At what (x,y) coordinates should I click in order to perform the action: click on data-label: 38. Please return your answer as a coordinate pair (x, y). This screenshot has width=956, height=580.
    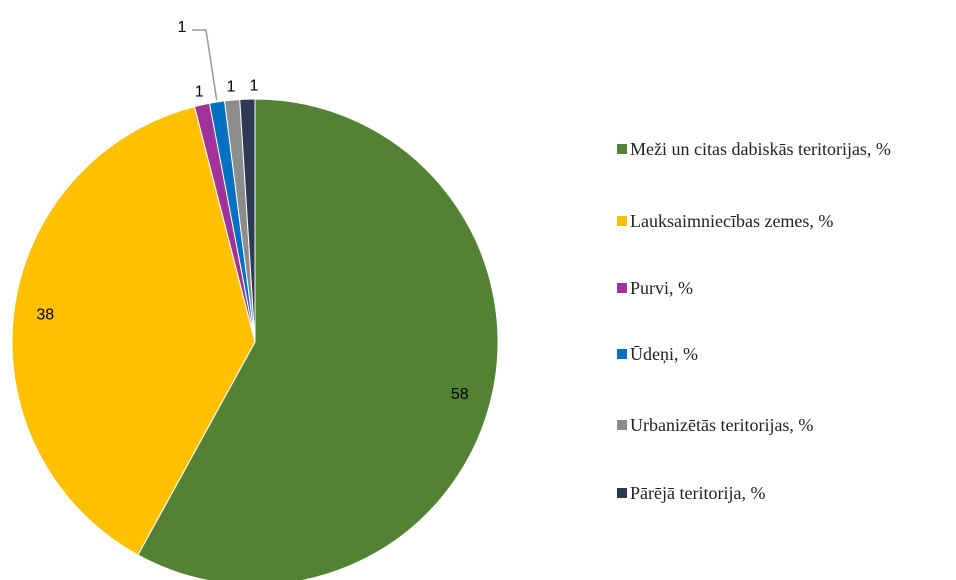
    Looking at the image, I should click on (45, 315).